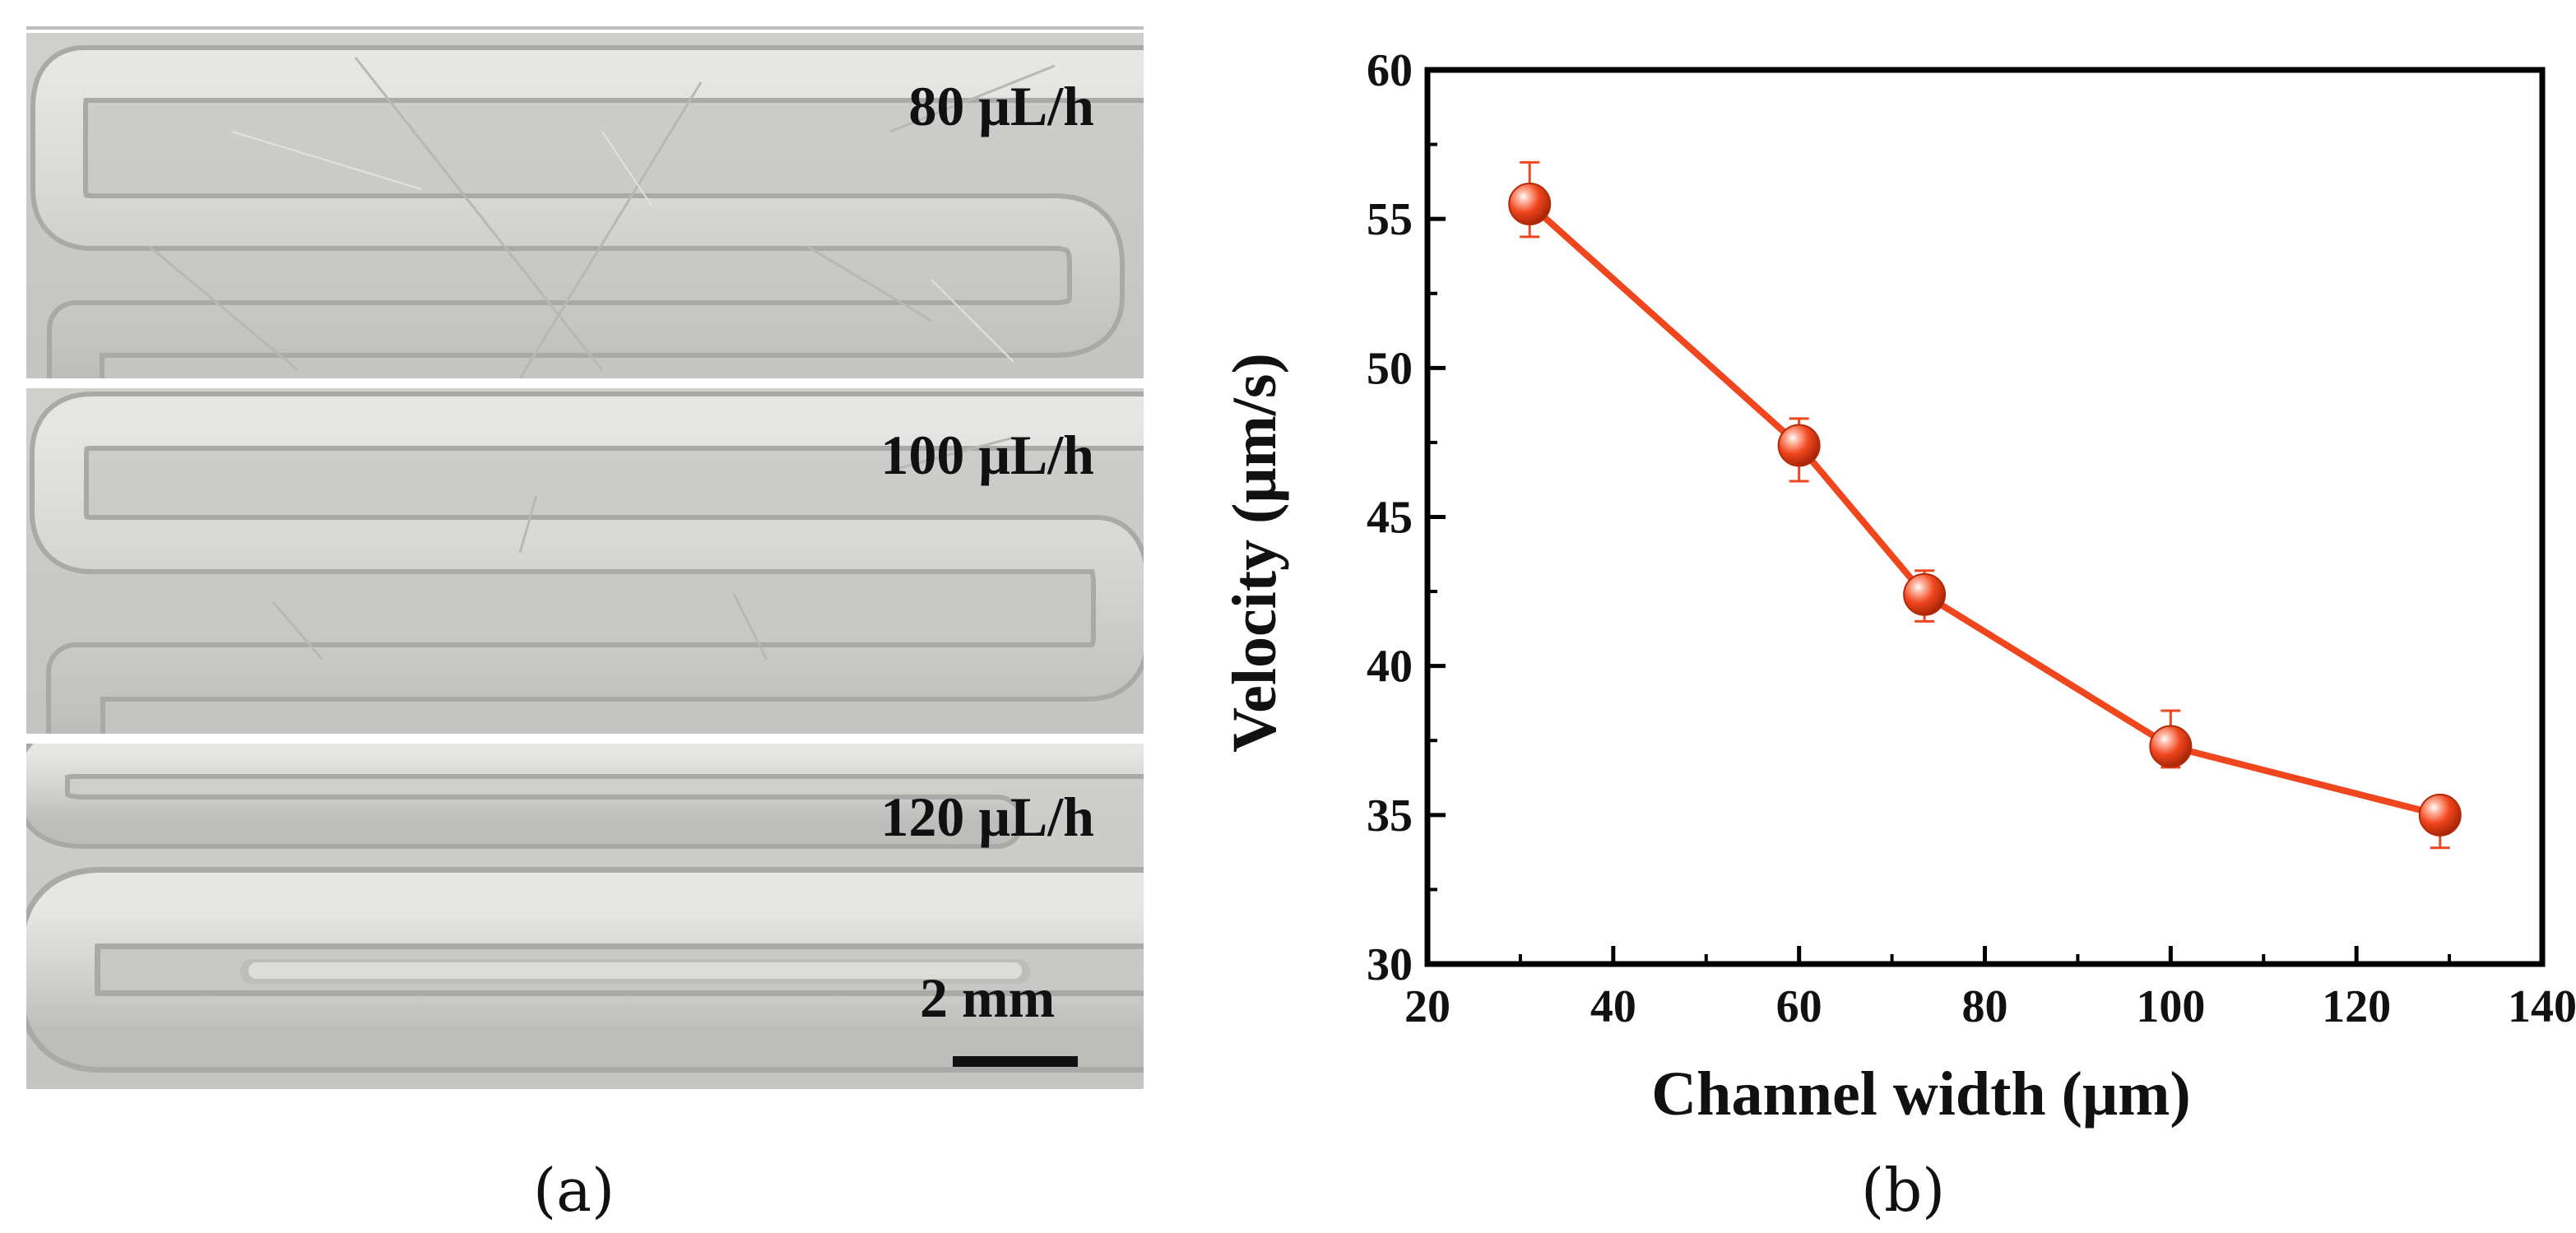 The width and height of the screenshot is (2576, 1233). I want to click on x-tick-label: 120, so click(2356, 1006).